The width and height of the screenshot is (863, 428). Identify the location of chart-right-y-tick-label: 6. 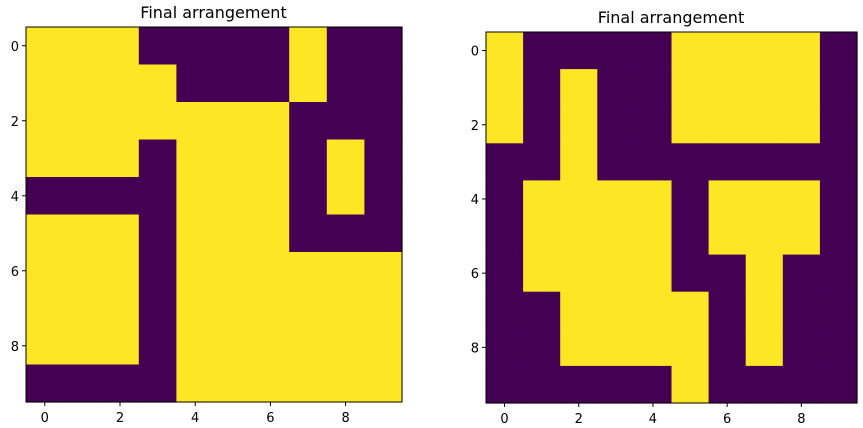
(475, 274).